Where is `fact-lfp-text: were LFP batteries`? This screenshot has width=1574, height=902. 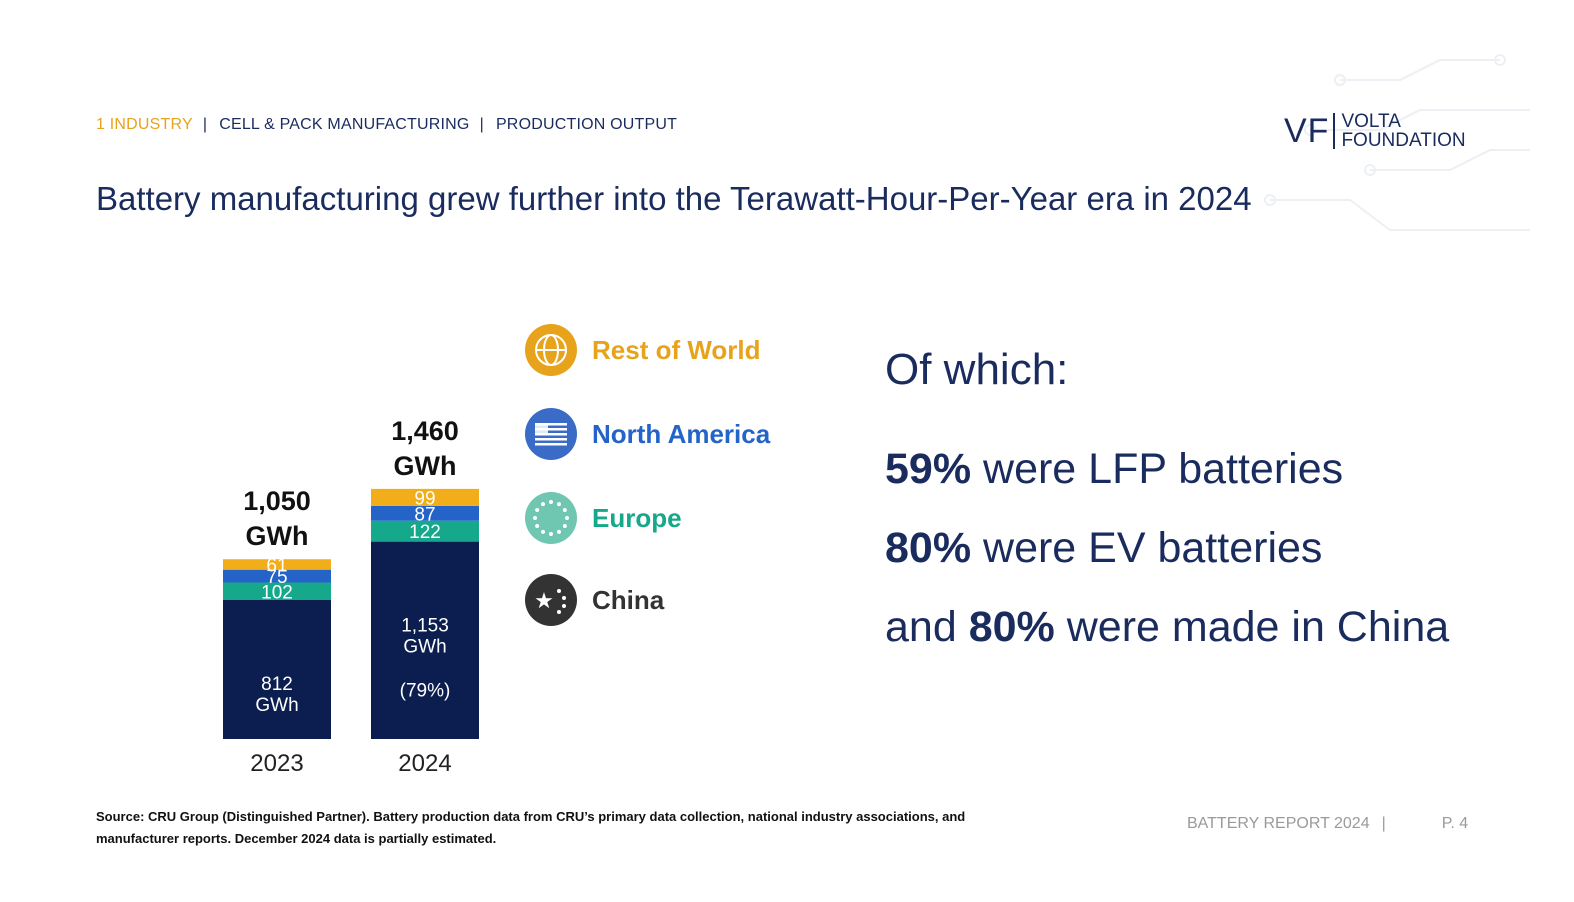 fact-lfp-text: were LFP batteries is located at coordinates (1157, 469).